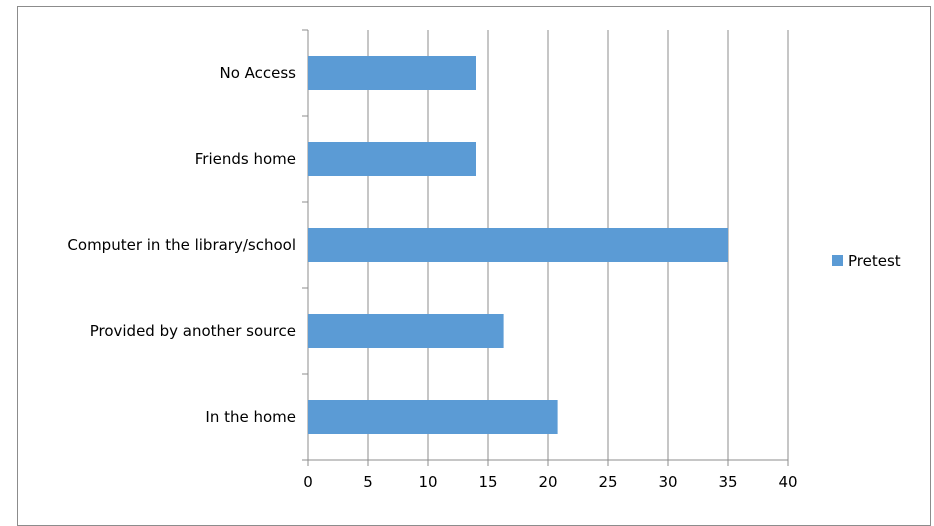 The width and height of the screenshot is (934, 526). I want to click on x-tick-label: 0, so click(308, 482).